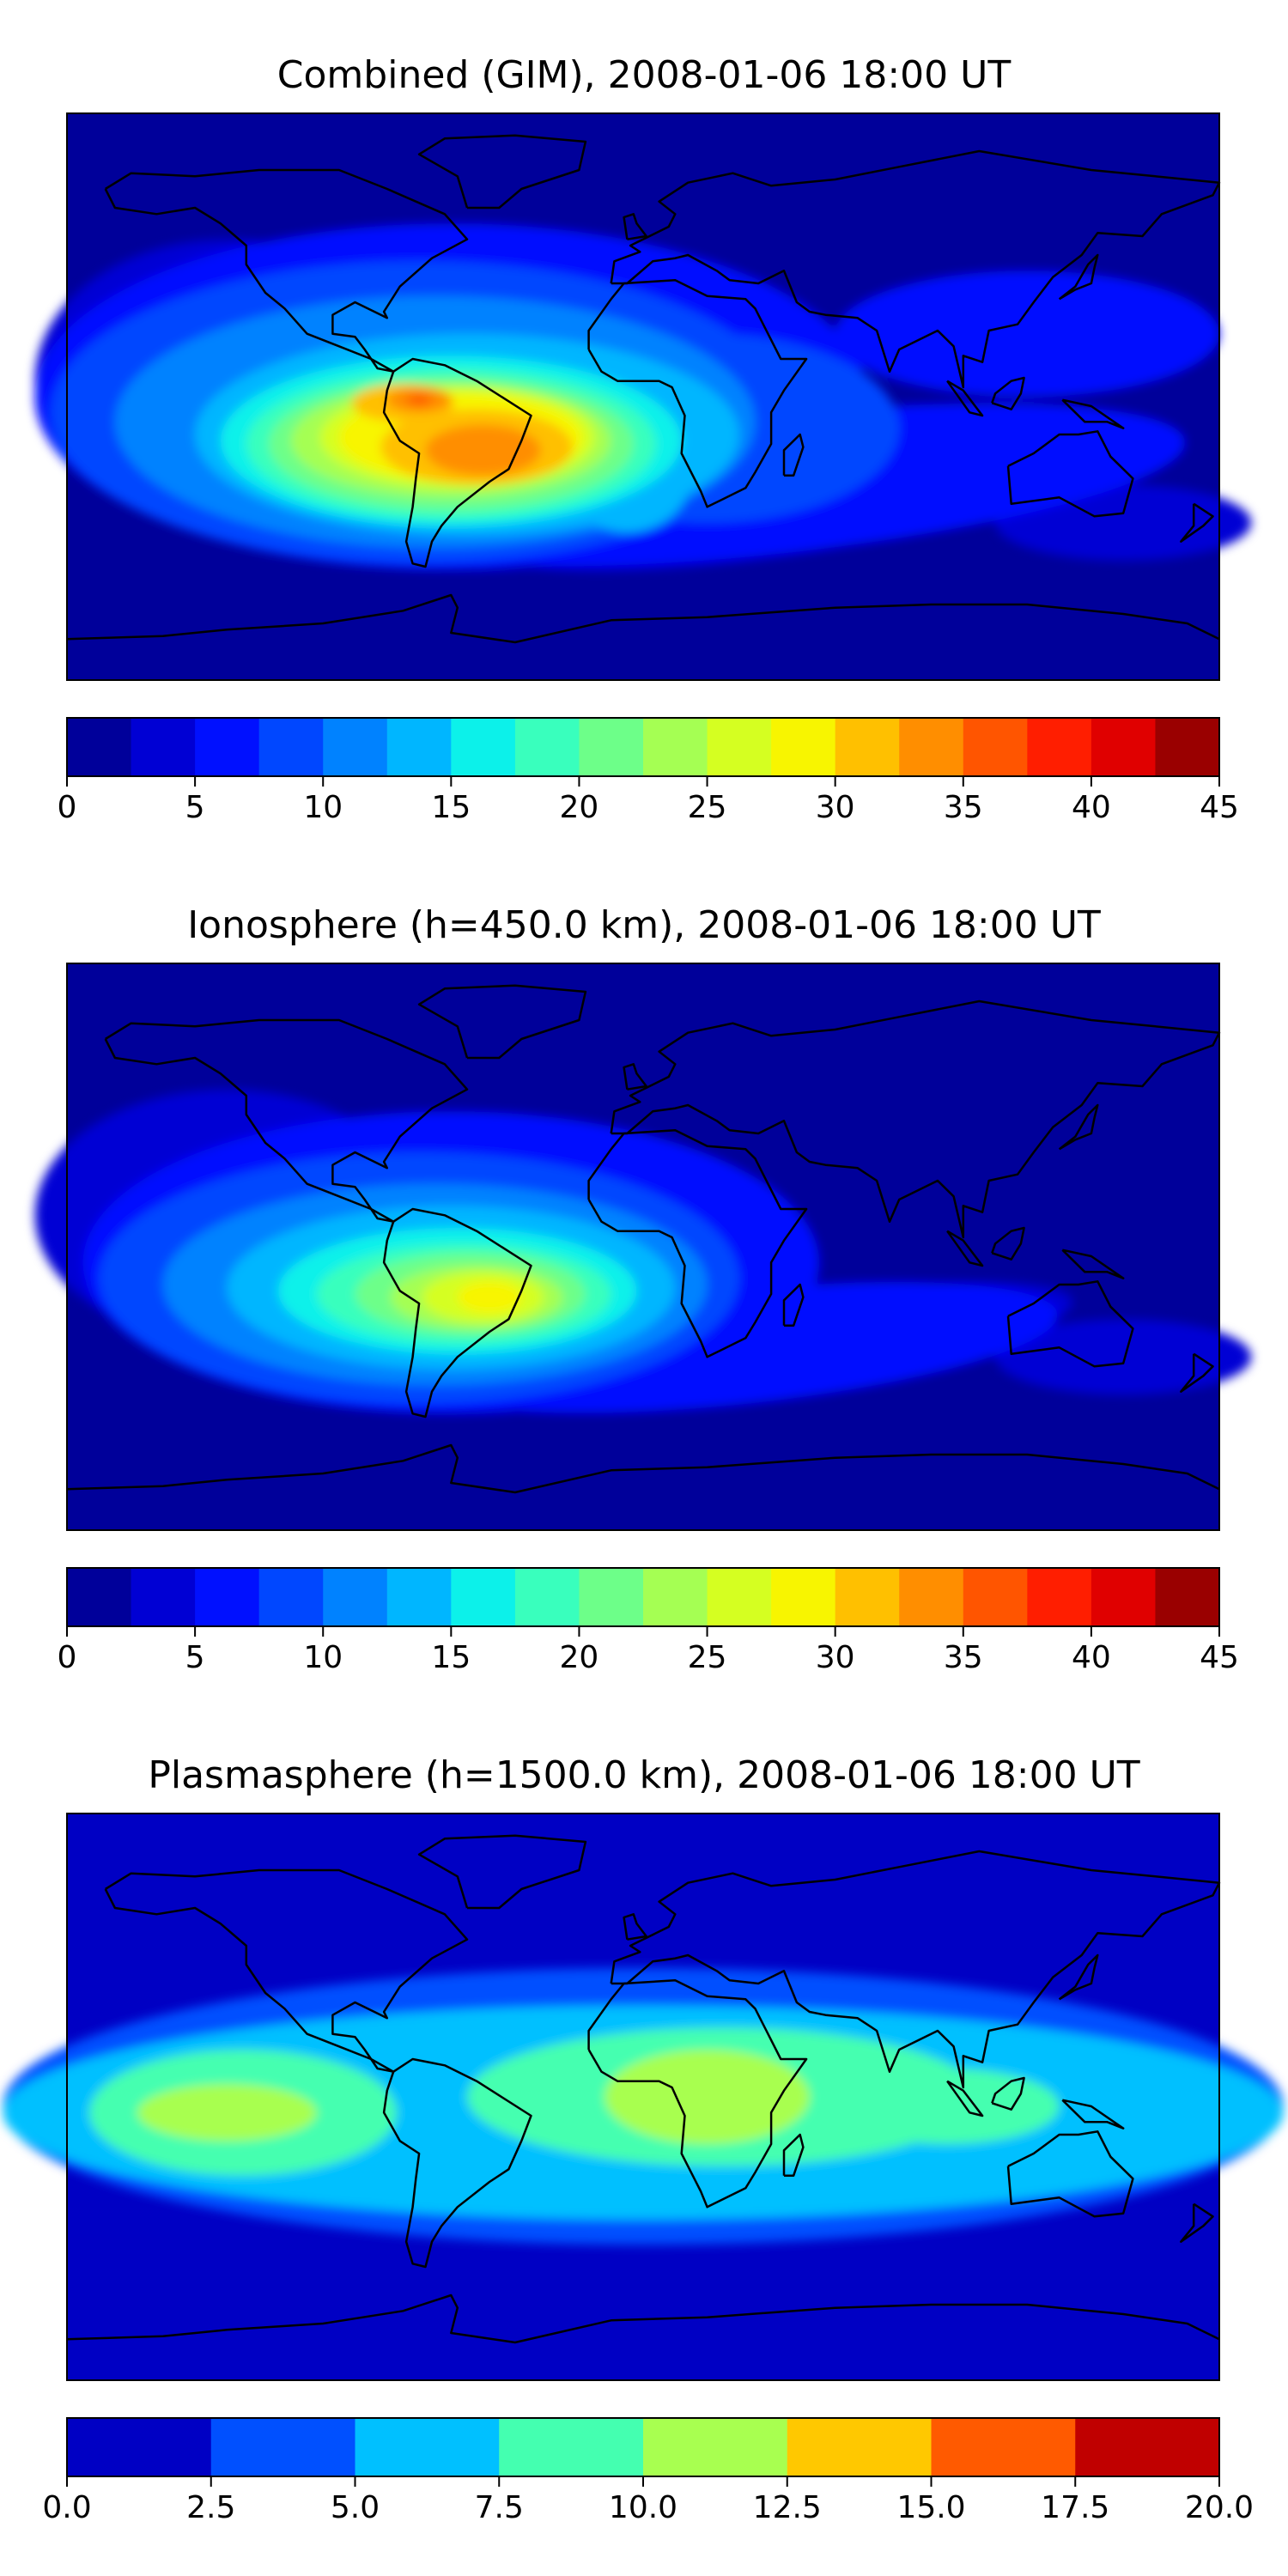 This screenshot has width=1288, height=2576. What do you see at coordinates (963, 1657) in the screenshot?
I see `panel2-tick-label-7: 35` at bounding box center [963, 1657].